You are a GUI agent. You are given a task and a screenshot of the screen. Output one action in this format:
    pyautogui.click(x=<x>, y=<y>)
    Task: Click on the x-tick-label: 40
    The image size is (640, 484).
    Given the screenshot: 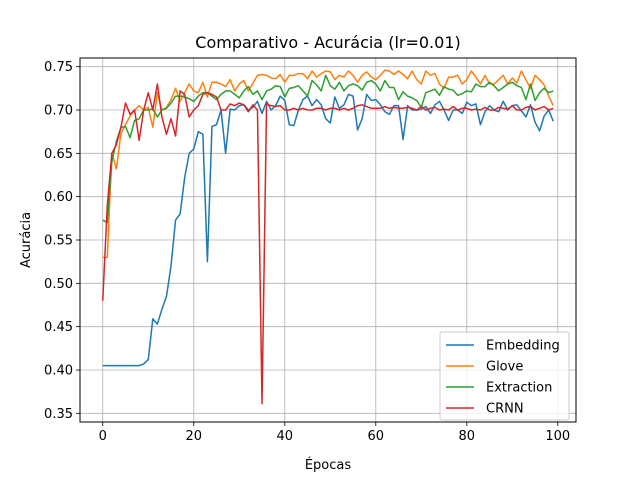 What is the action you would take?
    pyautogui.click(x=284, y=436)
    